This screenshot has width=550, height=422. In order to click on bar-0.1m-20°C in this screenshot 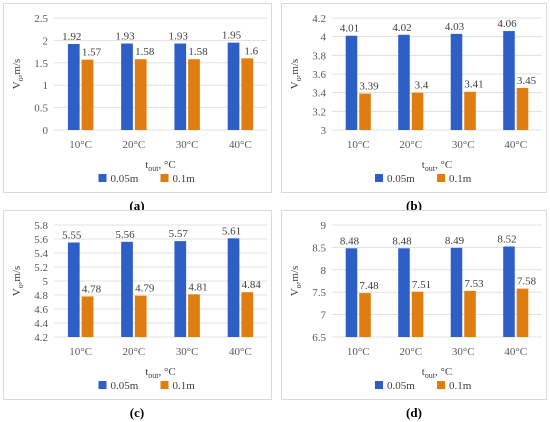, I will do `click(140, 94)`.